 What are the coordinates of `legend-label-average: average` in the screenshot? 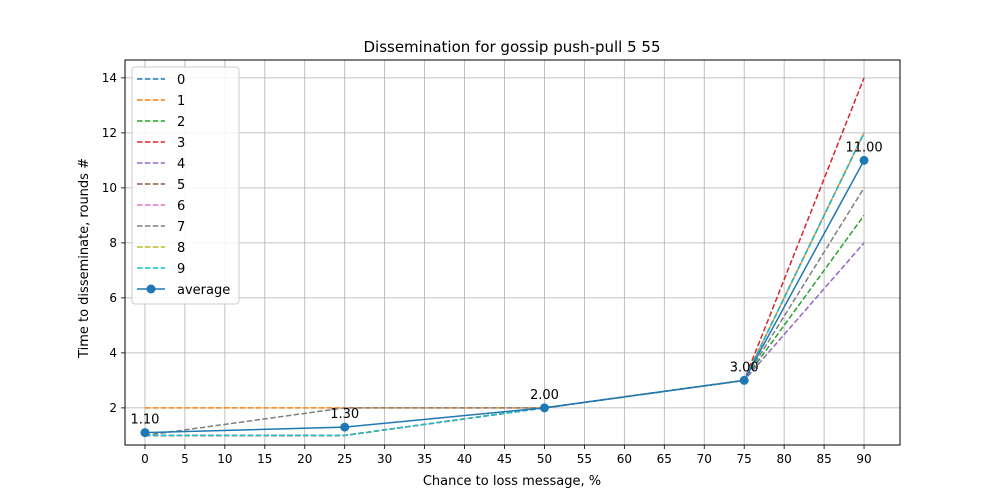 It's located at (203, 290).